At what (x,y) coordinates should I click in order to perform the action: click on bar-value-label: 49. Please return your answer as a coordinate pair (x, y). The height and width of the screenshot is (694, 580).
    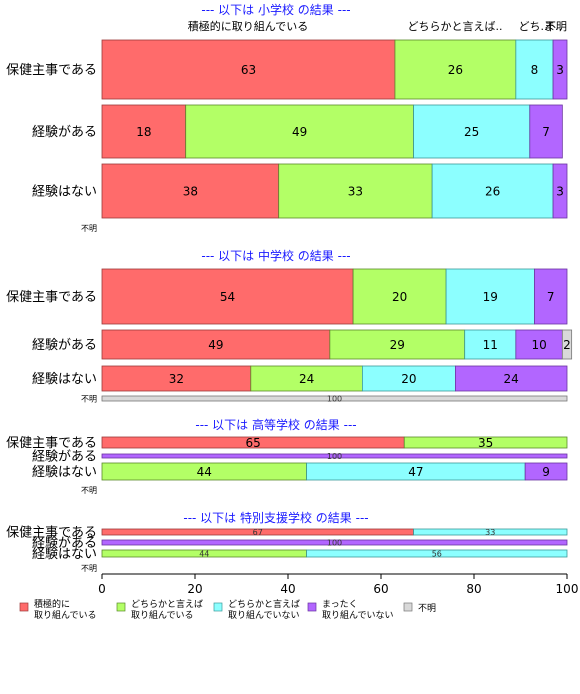
    Looking at the image, I should click on (299, 132).